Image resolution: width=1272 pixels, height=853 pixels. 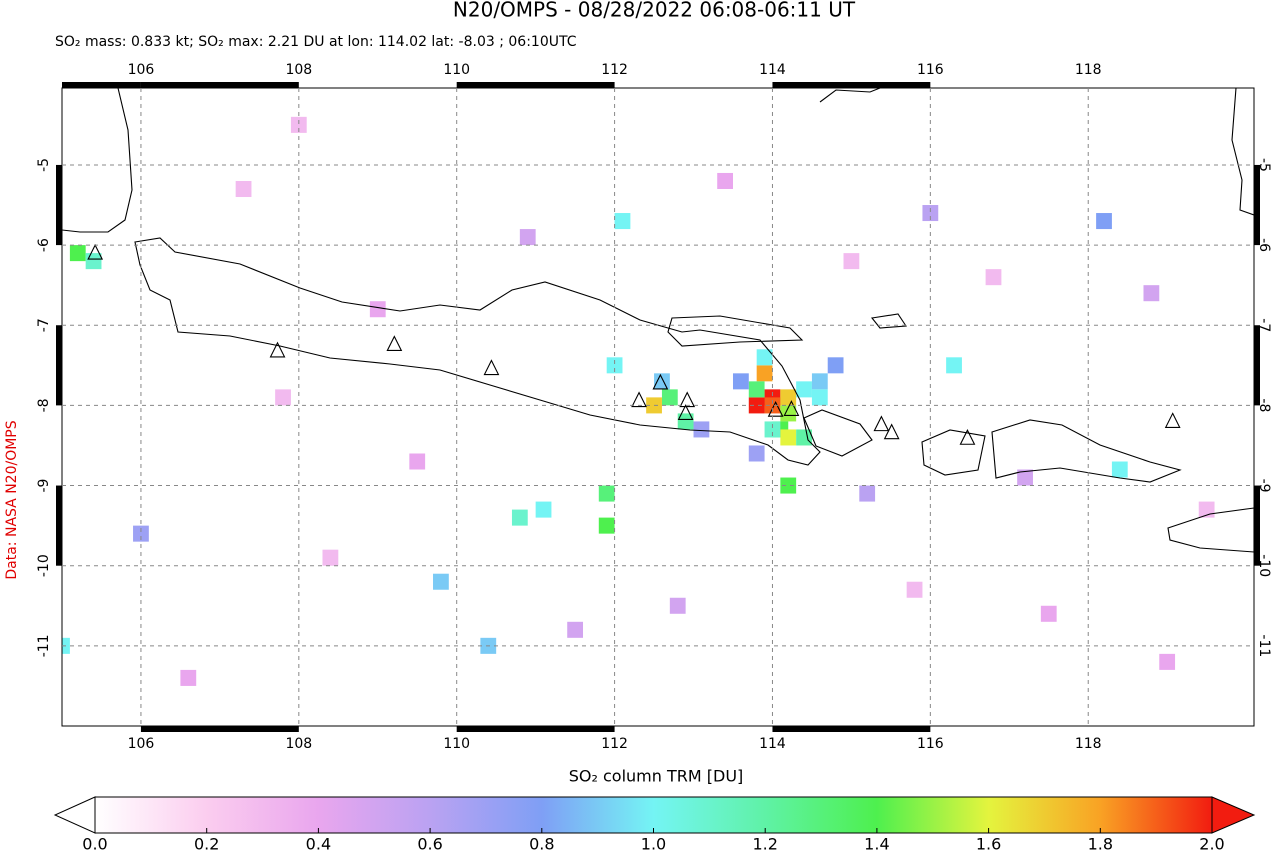 I want to click on x-tick-label: 112, so click(x=614, y=744).